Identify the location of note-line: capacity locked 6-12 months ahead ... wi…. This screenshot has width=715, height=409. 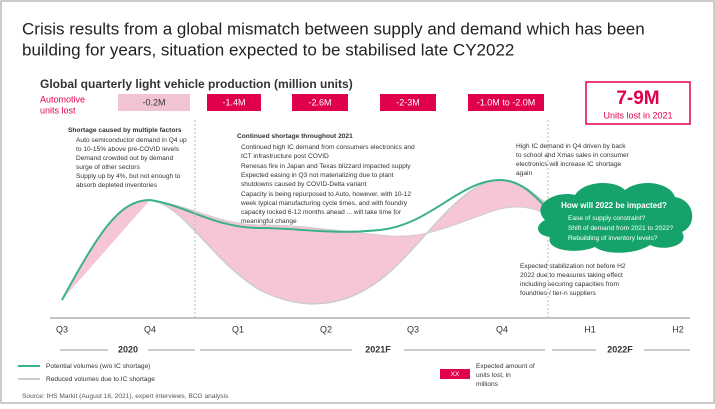
(321, 212).